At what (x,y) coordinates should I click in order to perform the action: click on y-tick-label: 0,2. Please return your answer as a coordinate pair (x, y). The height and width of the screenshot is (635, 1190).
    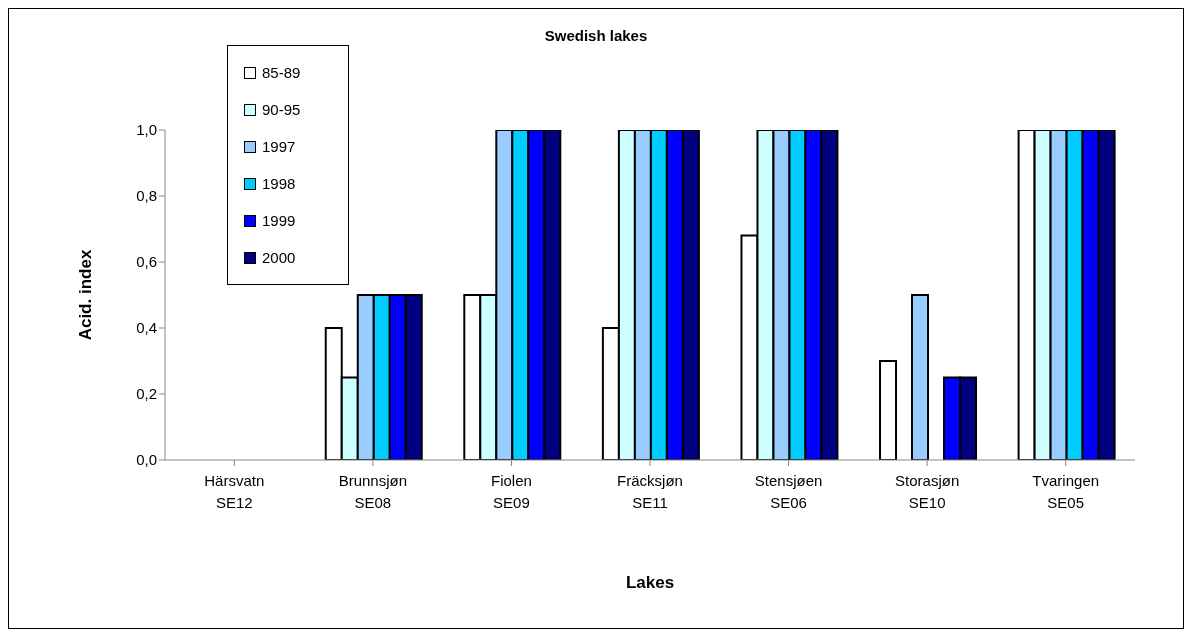
    Looking at the image, I should click on (146, 394).